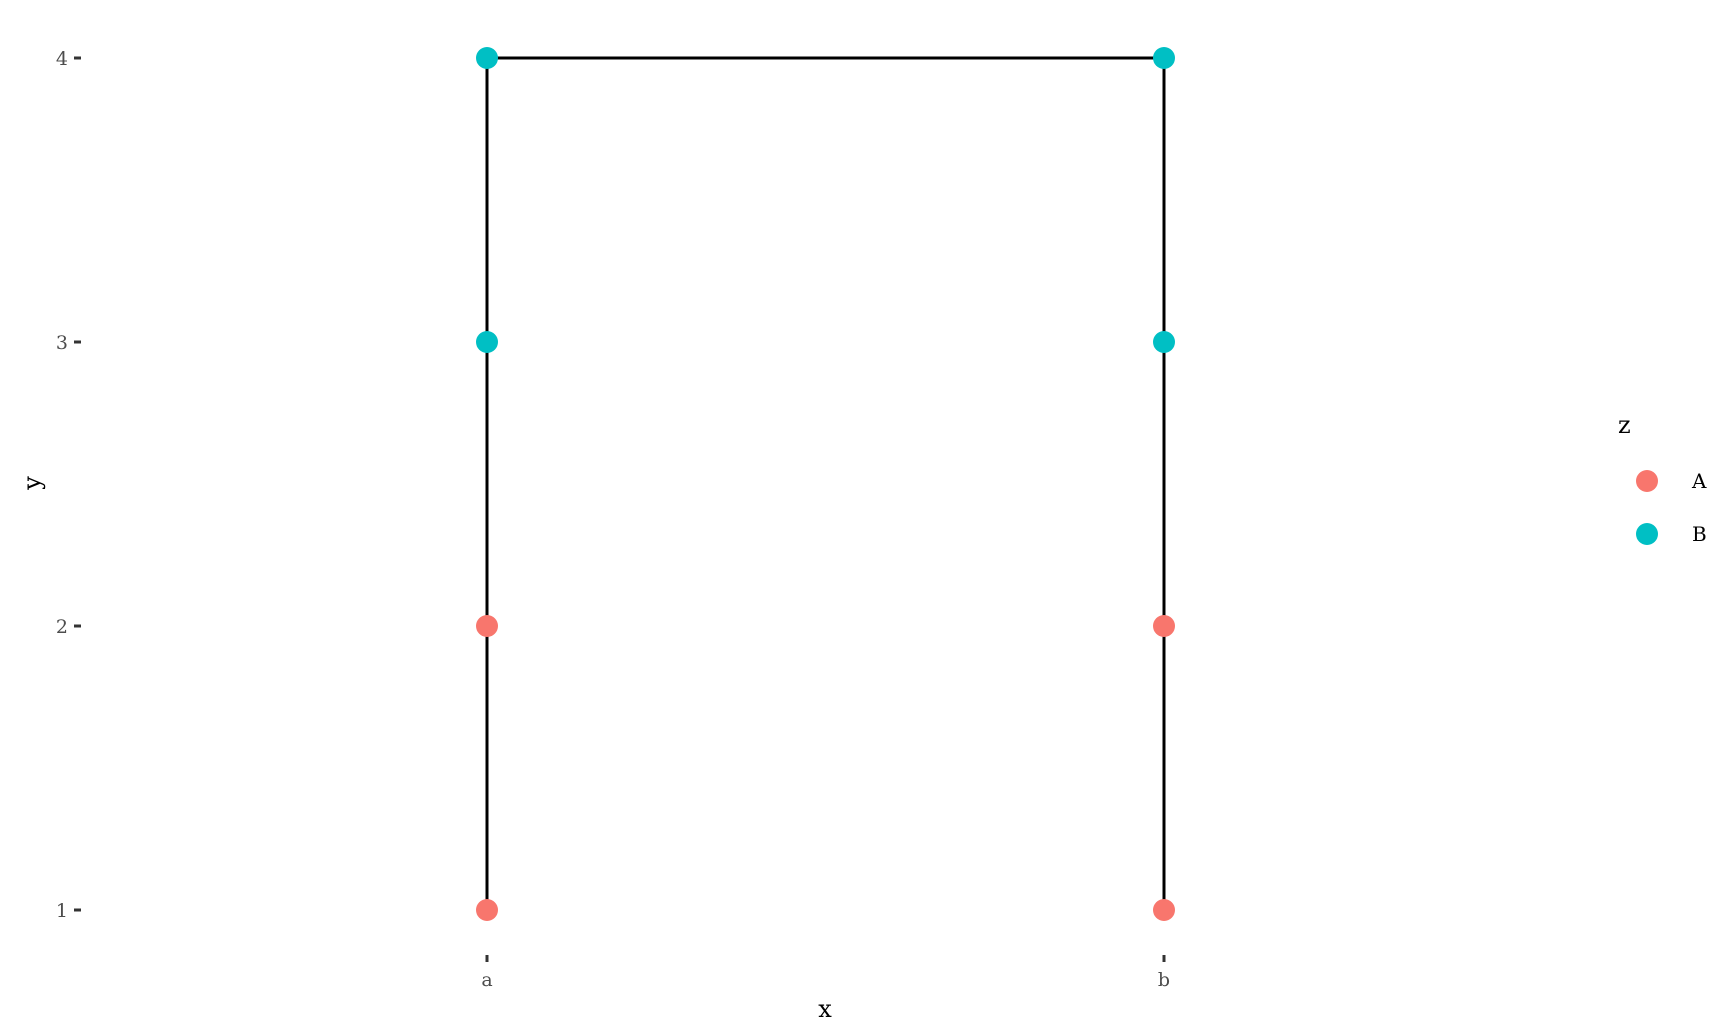 The width and height of the screenshot is (1728, 1036). Describe the element at coordinates (62, 343) in the screenshot. I see `y-tick-label: 3` at that location.